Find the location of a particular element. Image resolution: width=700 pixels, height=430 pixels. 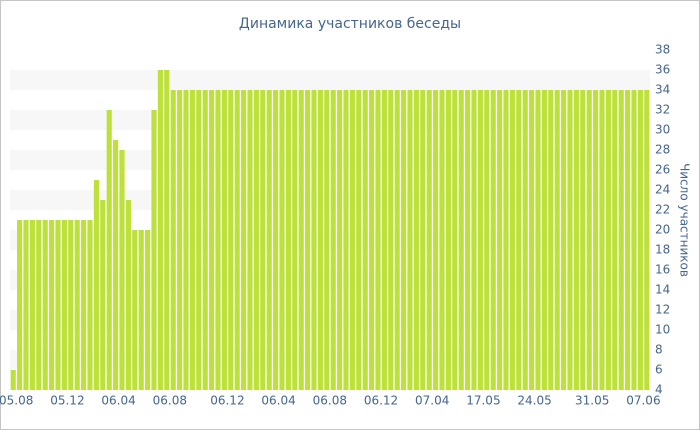

y-tick-label: 32 is located at coordinates (662, 110).